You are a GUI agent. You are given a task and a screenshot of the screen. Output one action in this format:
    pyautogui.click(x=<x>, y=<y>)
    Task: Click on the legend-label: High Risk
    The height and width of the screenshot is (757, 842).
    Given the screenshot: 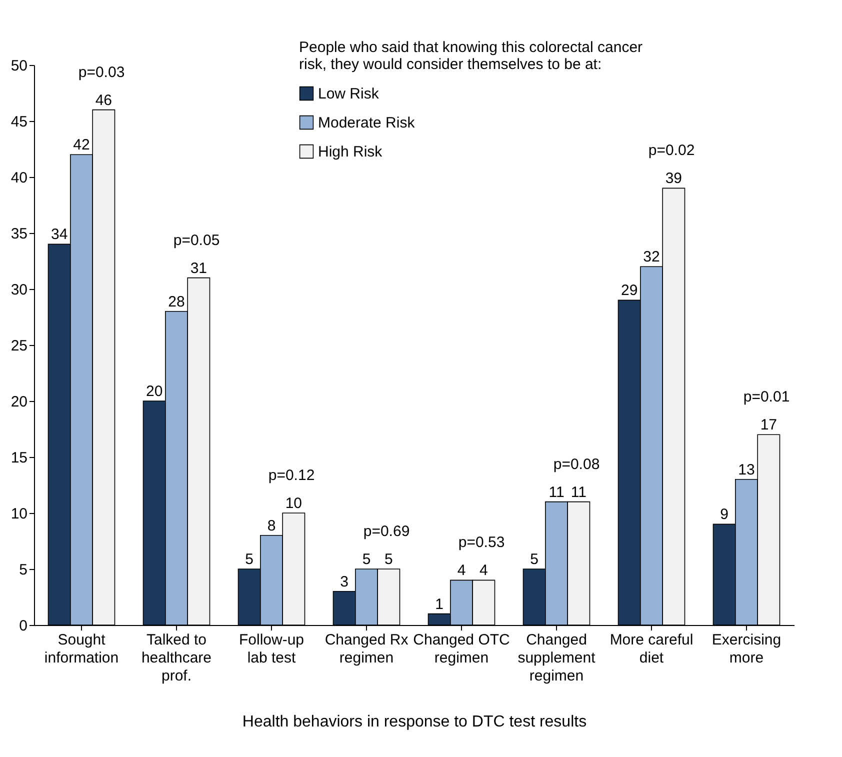 What is the action you would take?
    pyautogui.click(x=350, y=152)
    